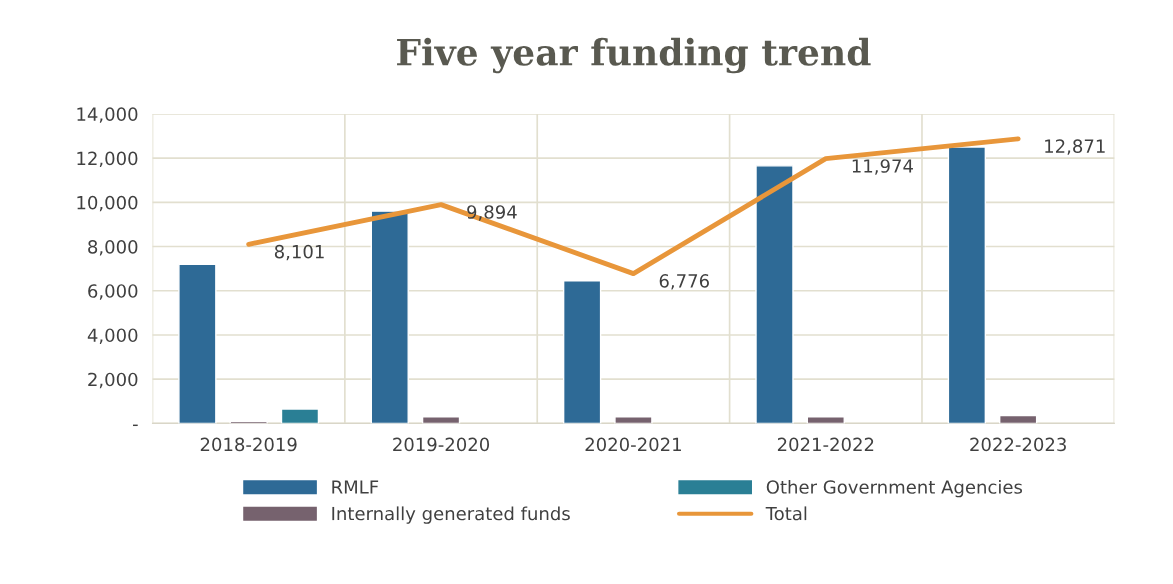 This screenshot has width=1173, height=584. What do you see at coordinates (299, 252) in the screenshot?
I see `data-label: 8,101` at bounding box center [299, 252].